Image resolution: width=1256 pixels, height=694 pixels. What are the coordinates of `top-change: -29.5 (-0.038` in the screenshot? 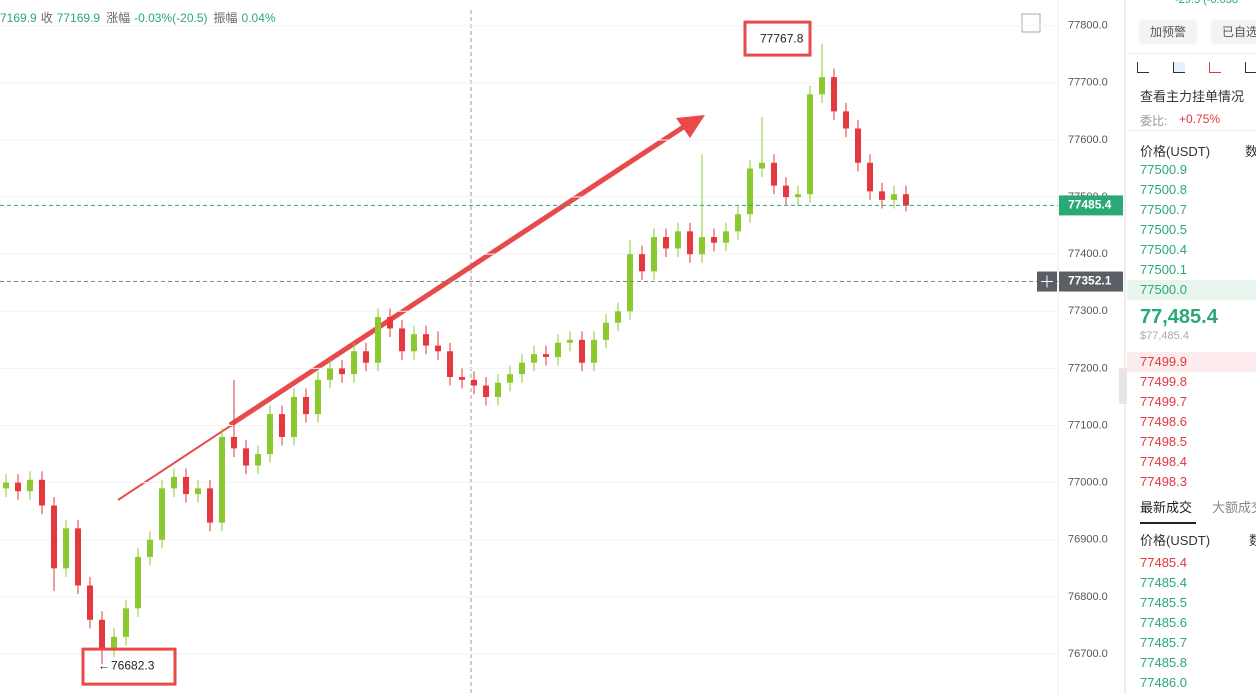 It's located at (1206, 3).